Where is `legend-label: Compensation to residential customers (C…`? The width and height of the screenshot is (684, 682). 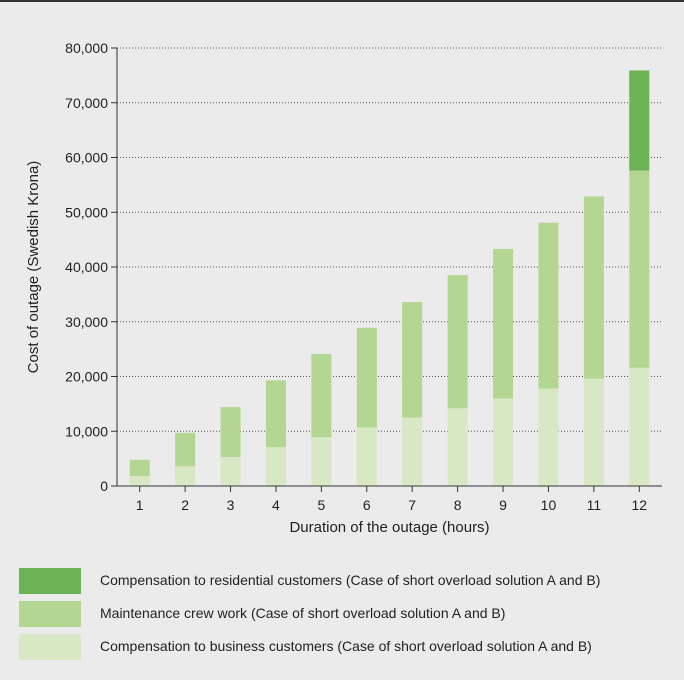
legend-label: Compensation to residential customers (C… is located at coordinates (350, 580).